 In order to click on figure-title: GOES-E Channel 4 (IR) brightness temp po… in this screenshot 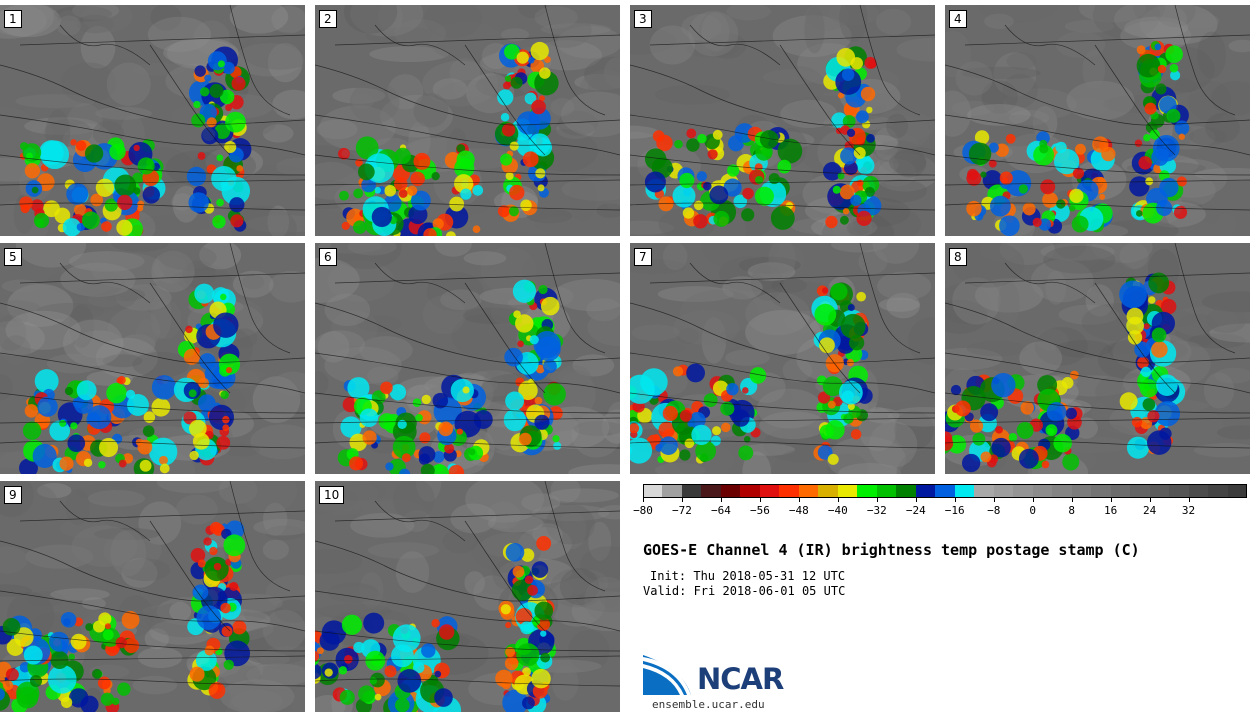, I will do `click(891, 550)`.